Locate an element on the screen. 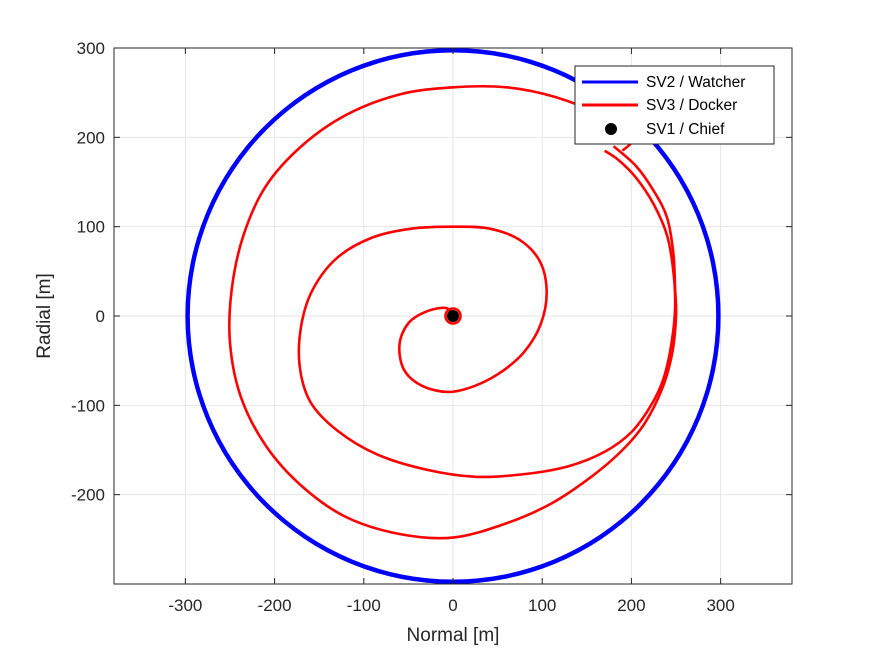 This screenshot has height=656, width=875. series-sv3-docker-endpoint-ring is located at coordinates (453, 316).